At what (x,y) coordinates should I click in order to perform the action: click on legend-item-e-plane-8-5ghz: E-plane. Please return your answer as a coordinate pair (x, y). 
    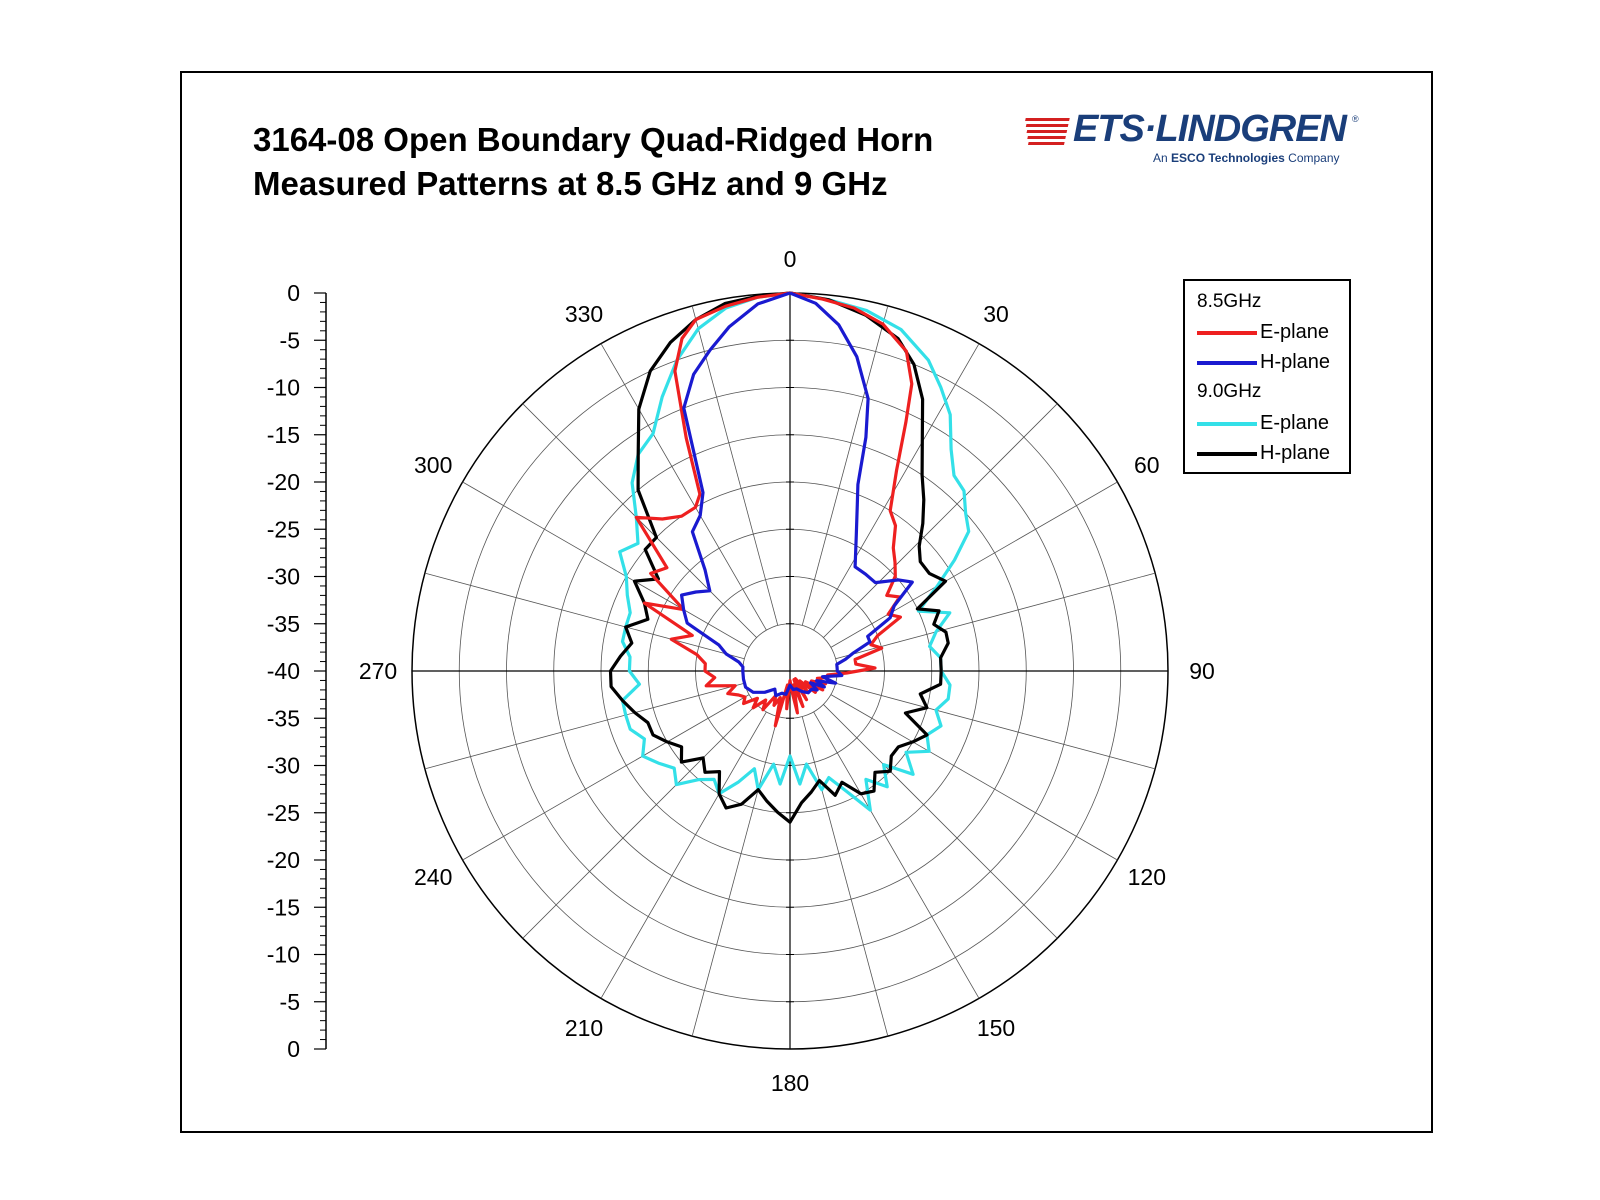
    Looking at the image, I should click on (1272, 333).